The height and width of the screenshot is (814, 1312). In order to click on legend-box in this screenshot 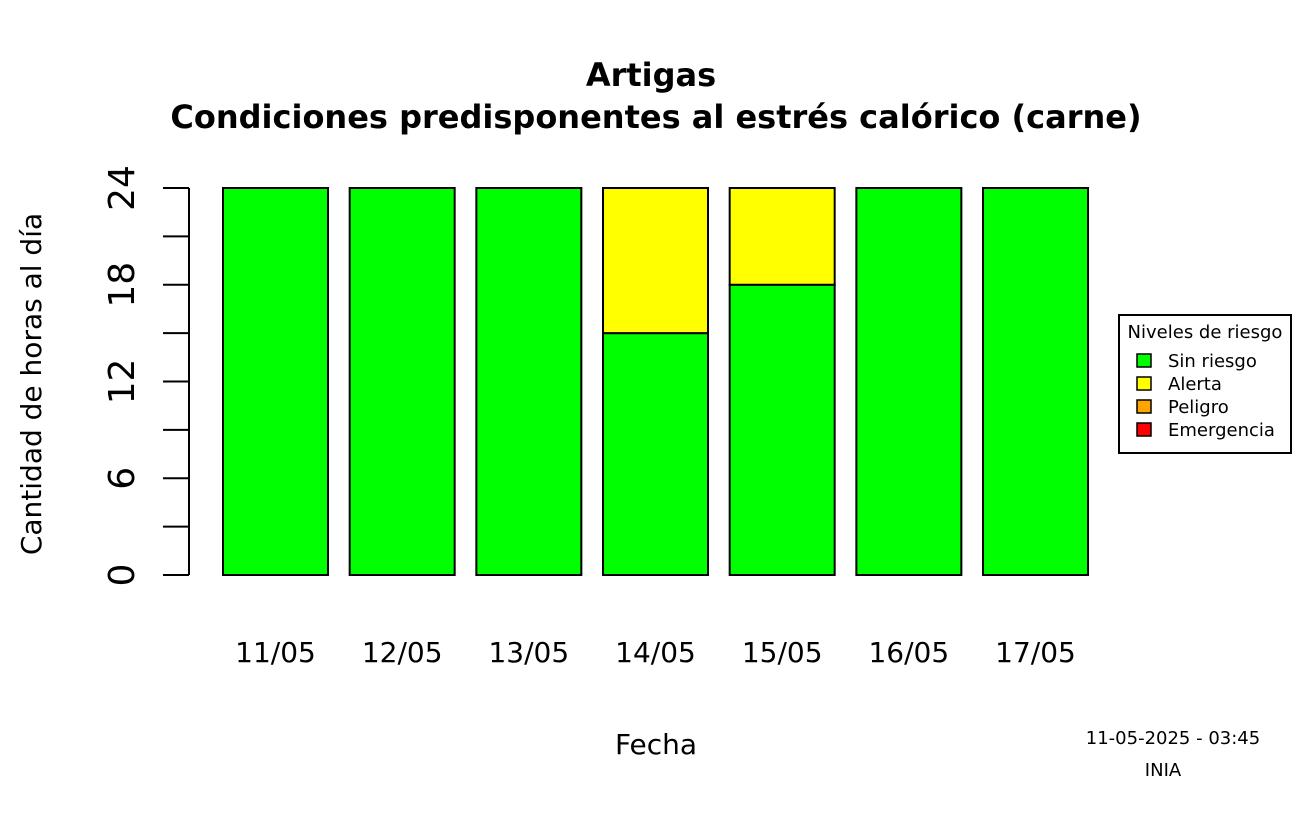, I will do `click(1205, 384)`.